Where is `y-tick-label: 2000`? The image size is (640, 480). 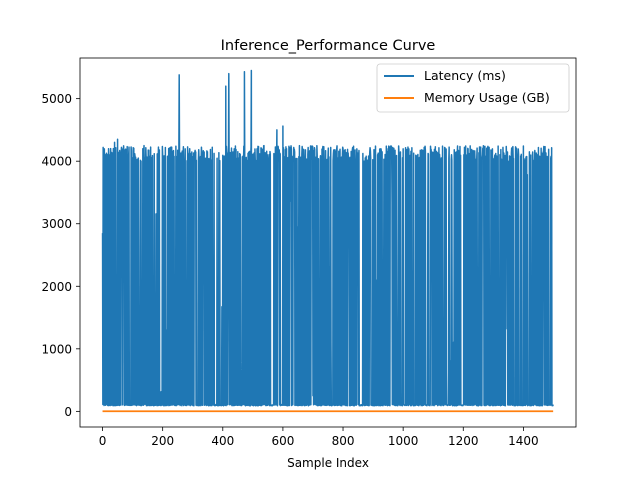
y-tick-label: 2000 is located at coordinates (56, 287).